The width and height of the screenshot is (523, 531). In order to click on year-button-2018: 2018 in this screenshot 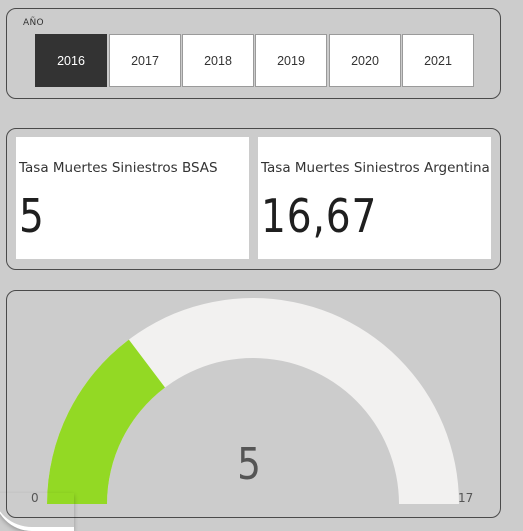, I will do `click(218, 60)`.